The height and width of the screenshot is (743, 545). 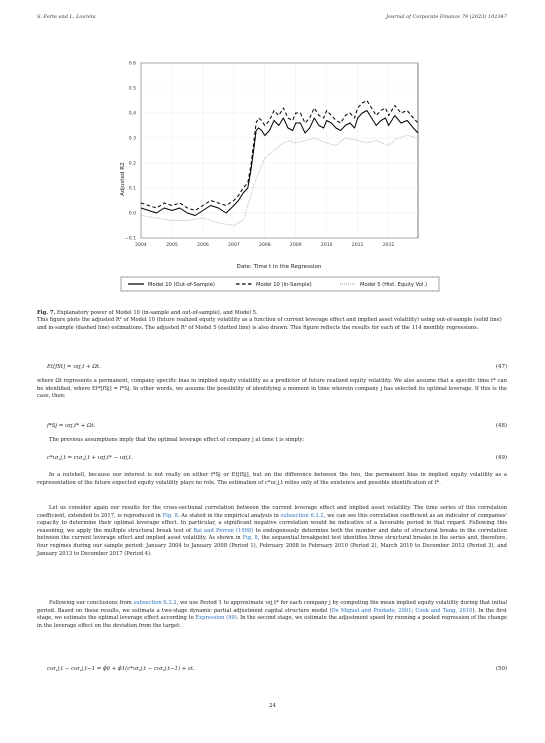 I want to click on equation-49-number: (49), so click(x=501, y=458).